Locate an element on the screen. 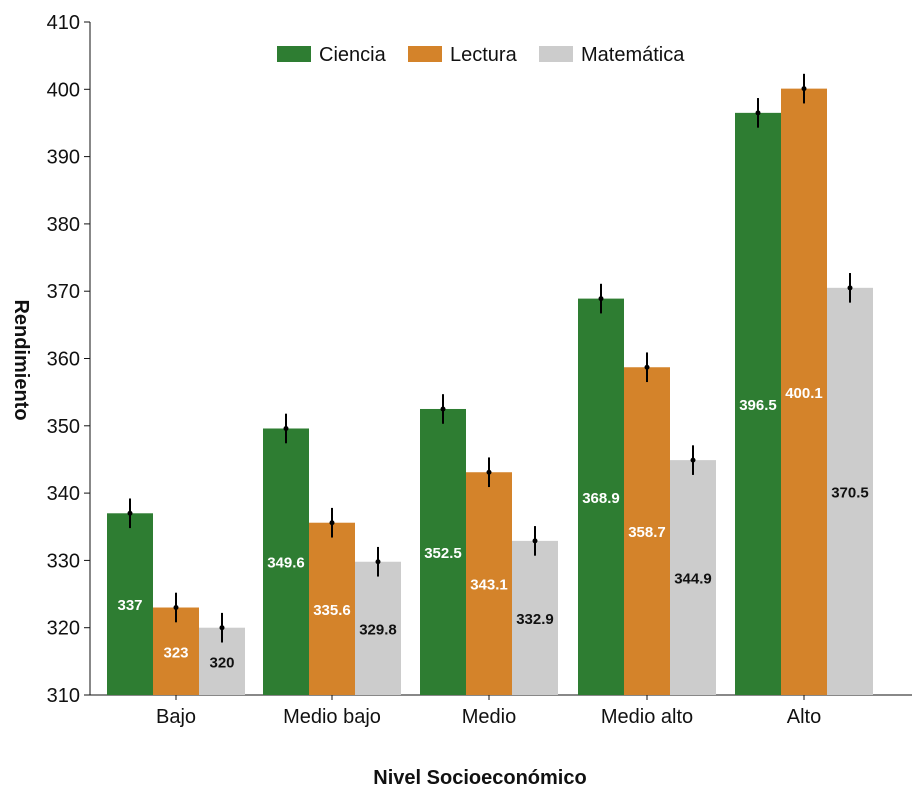  x-tick-label: Medio bajo is located at coordinates (332, 717).